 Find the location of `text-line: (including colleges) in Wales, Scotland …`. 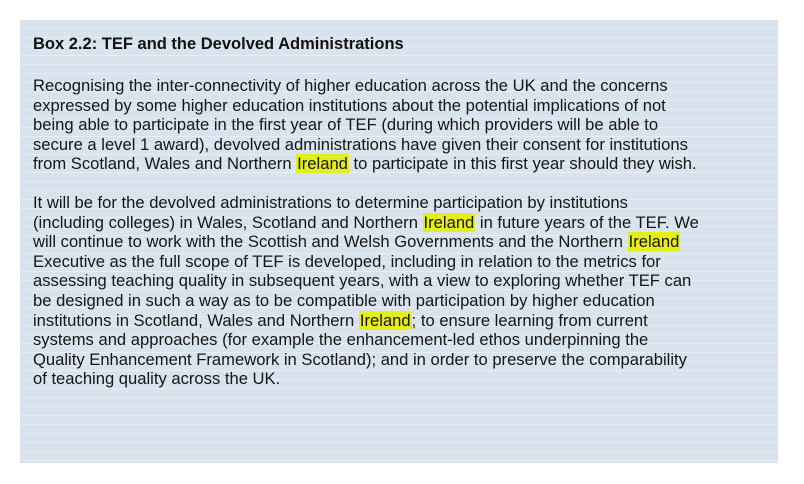

text-line: (including colleges) in Wales, Scotland … is located at coordinates (398, 222).